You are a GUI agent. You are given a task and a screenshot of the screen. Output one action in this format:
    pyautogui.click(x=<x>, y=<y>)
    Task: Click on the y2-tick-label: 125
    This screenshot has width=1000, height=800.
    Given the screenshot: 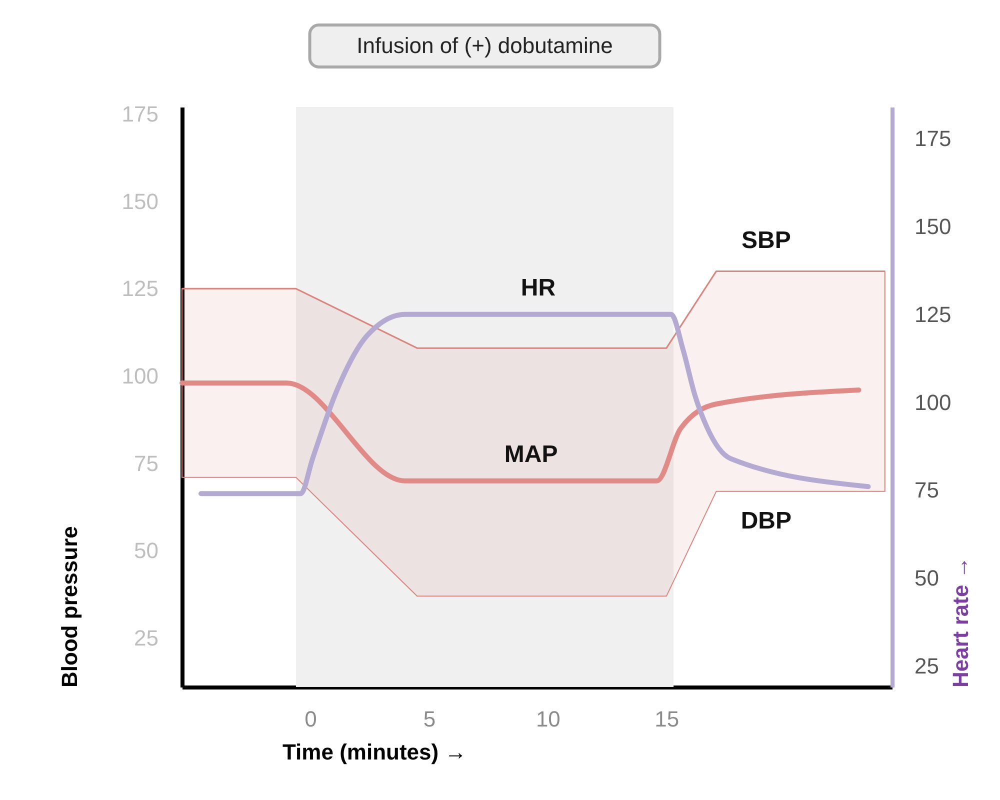 What is the action you would take?
    pyautogui.click(x=933, y=314)
    